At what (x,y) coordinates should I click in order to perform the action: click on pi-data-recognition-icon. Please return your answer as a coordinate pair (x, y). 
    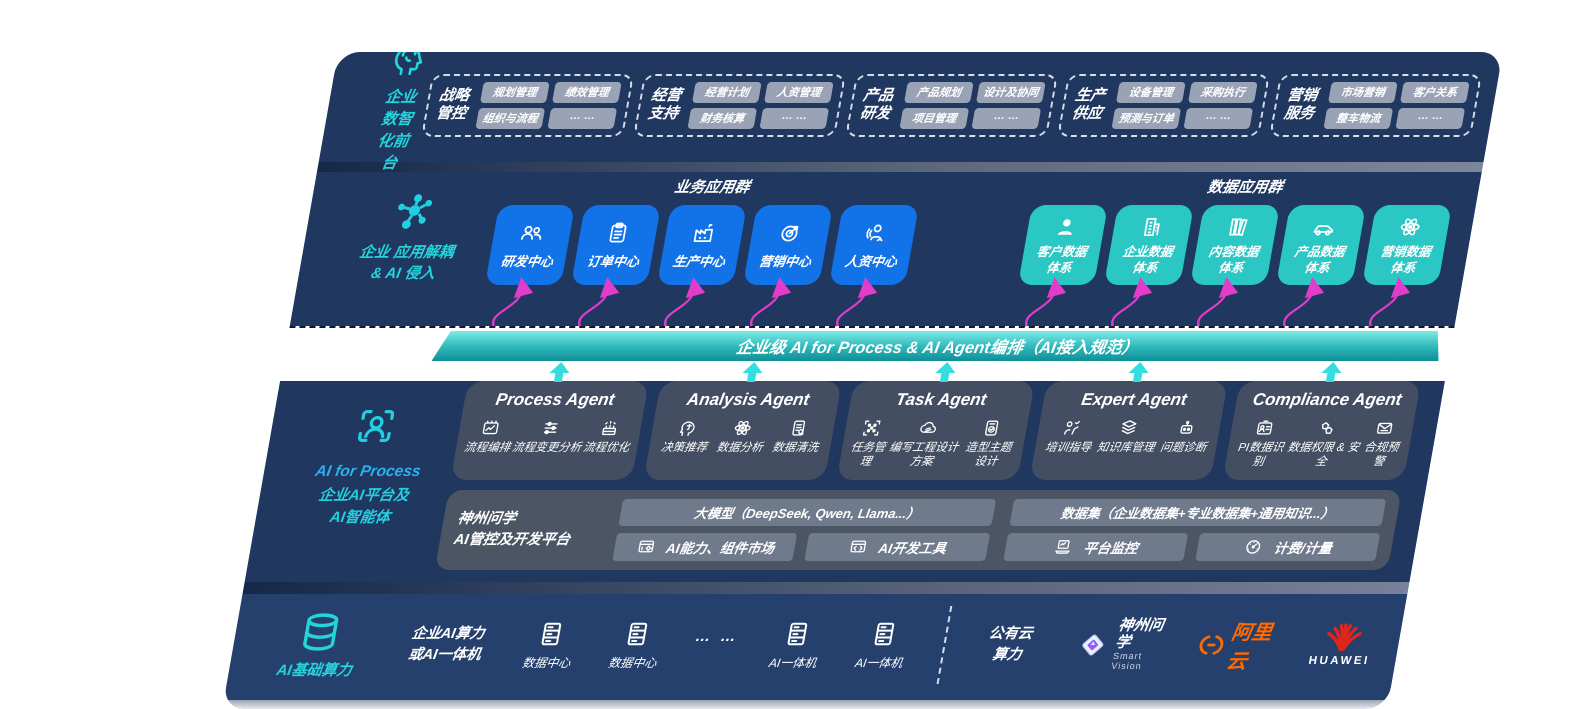
    Looking at the image, I should click on (1264, 427).